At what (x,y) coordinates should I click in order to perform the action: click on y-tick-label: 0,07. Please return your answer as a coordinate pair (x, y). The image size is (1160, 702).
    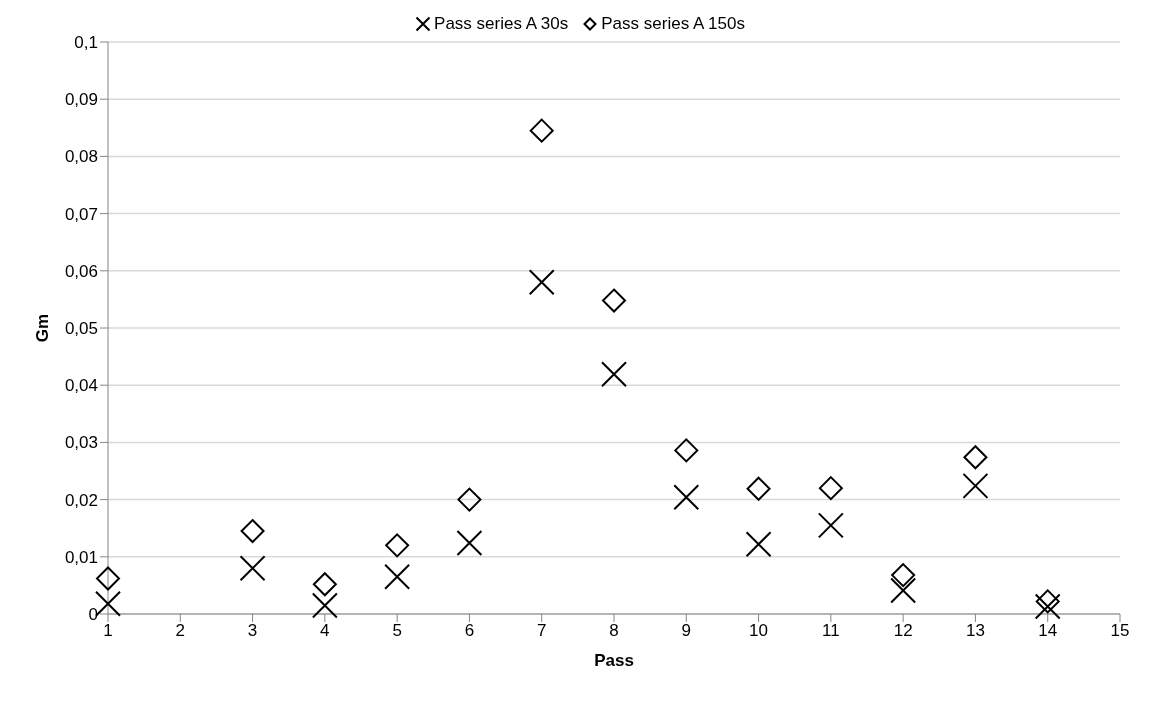
    Looking at the image, I should click on (81, 214).